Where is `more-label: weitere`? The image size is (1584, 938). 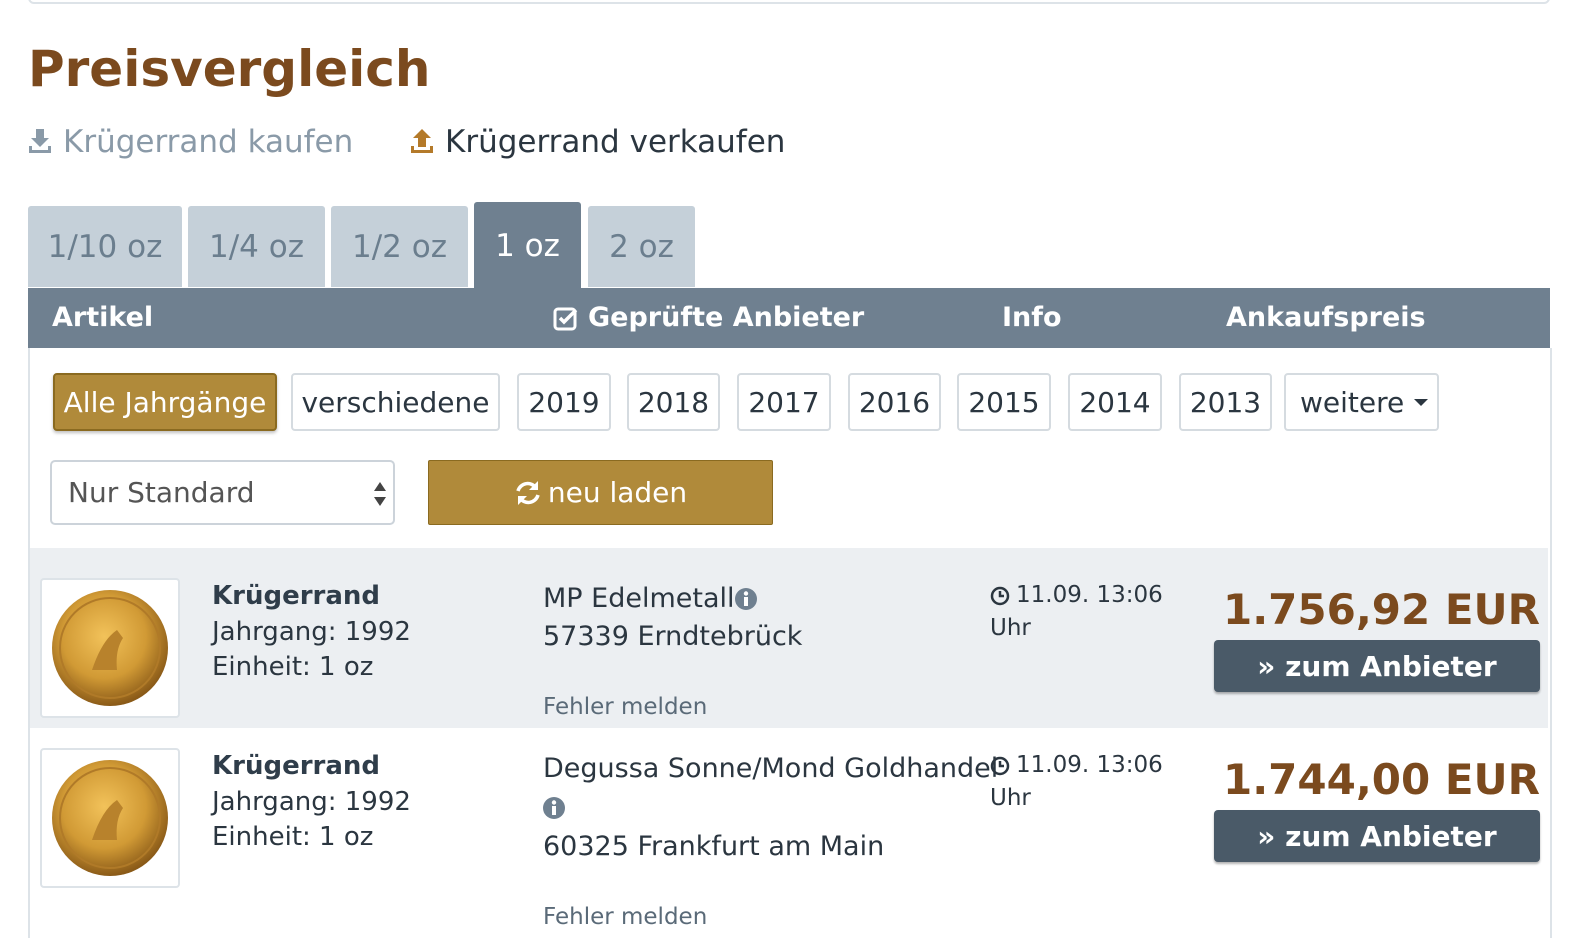 more-label: weitere is located at coordinates (1352, 402).